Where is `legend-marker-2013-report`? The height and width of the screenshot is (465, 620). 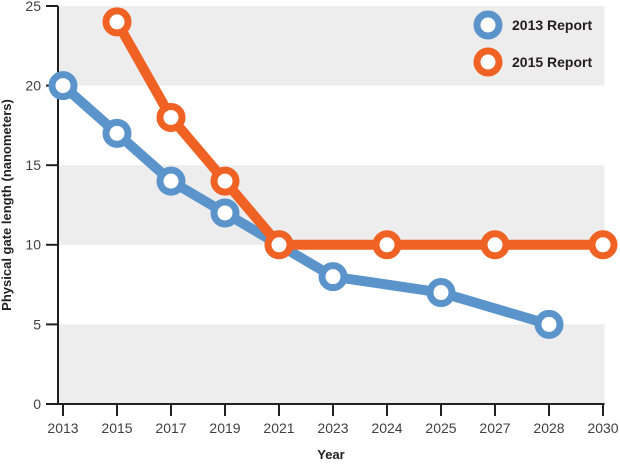
legend-marker-2013-report is located at coordinates (488, 25).